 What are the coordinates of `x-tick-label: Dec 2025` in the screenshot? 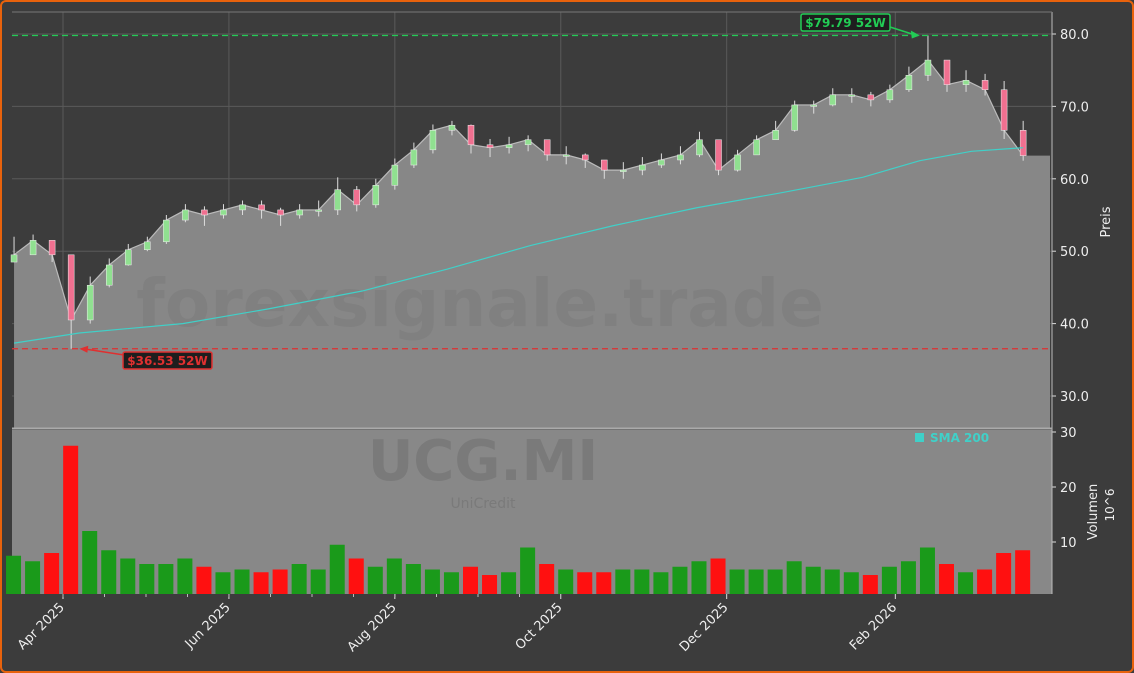 It's located at (704, 627).